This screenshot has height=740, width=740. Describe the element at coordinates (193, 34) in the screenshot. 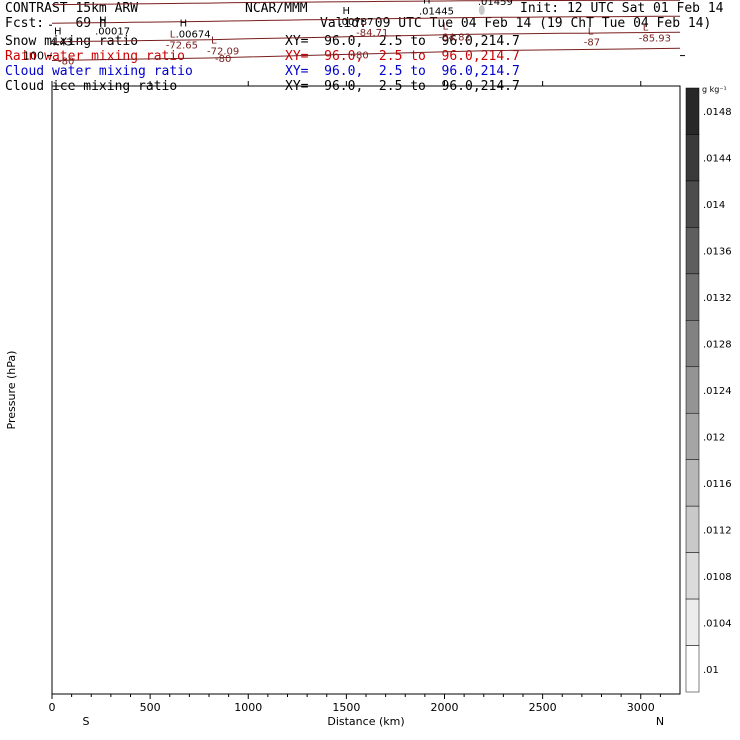

I see `extremum-value: .00674` at that location.